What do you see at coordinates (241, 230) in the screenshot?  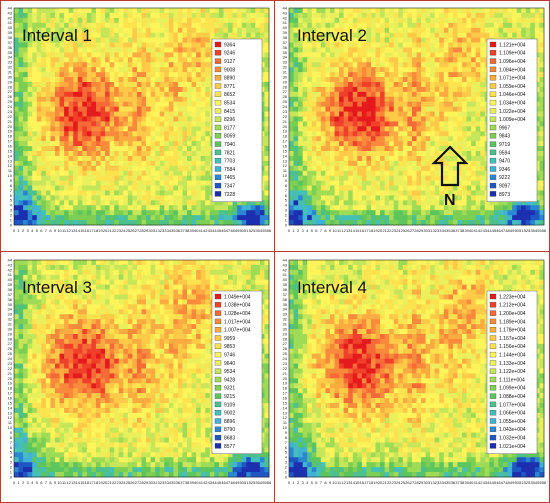 I see `x-tick-label: 50` at bounding box center [241, 230].